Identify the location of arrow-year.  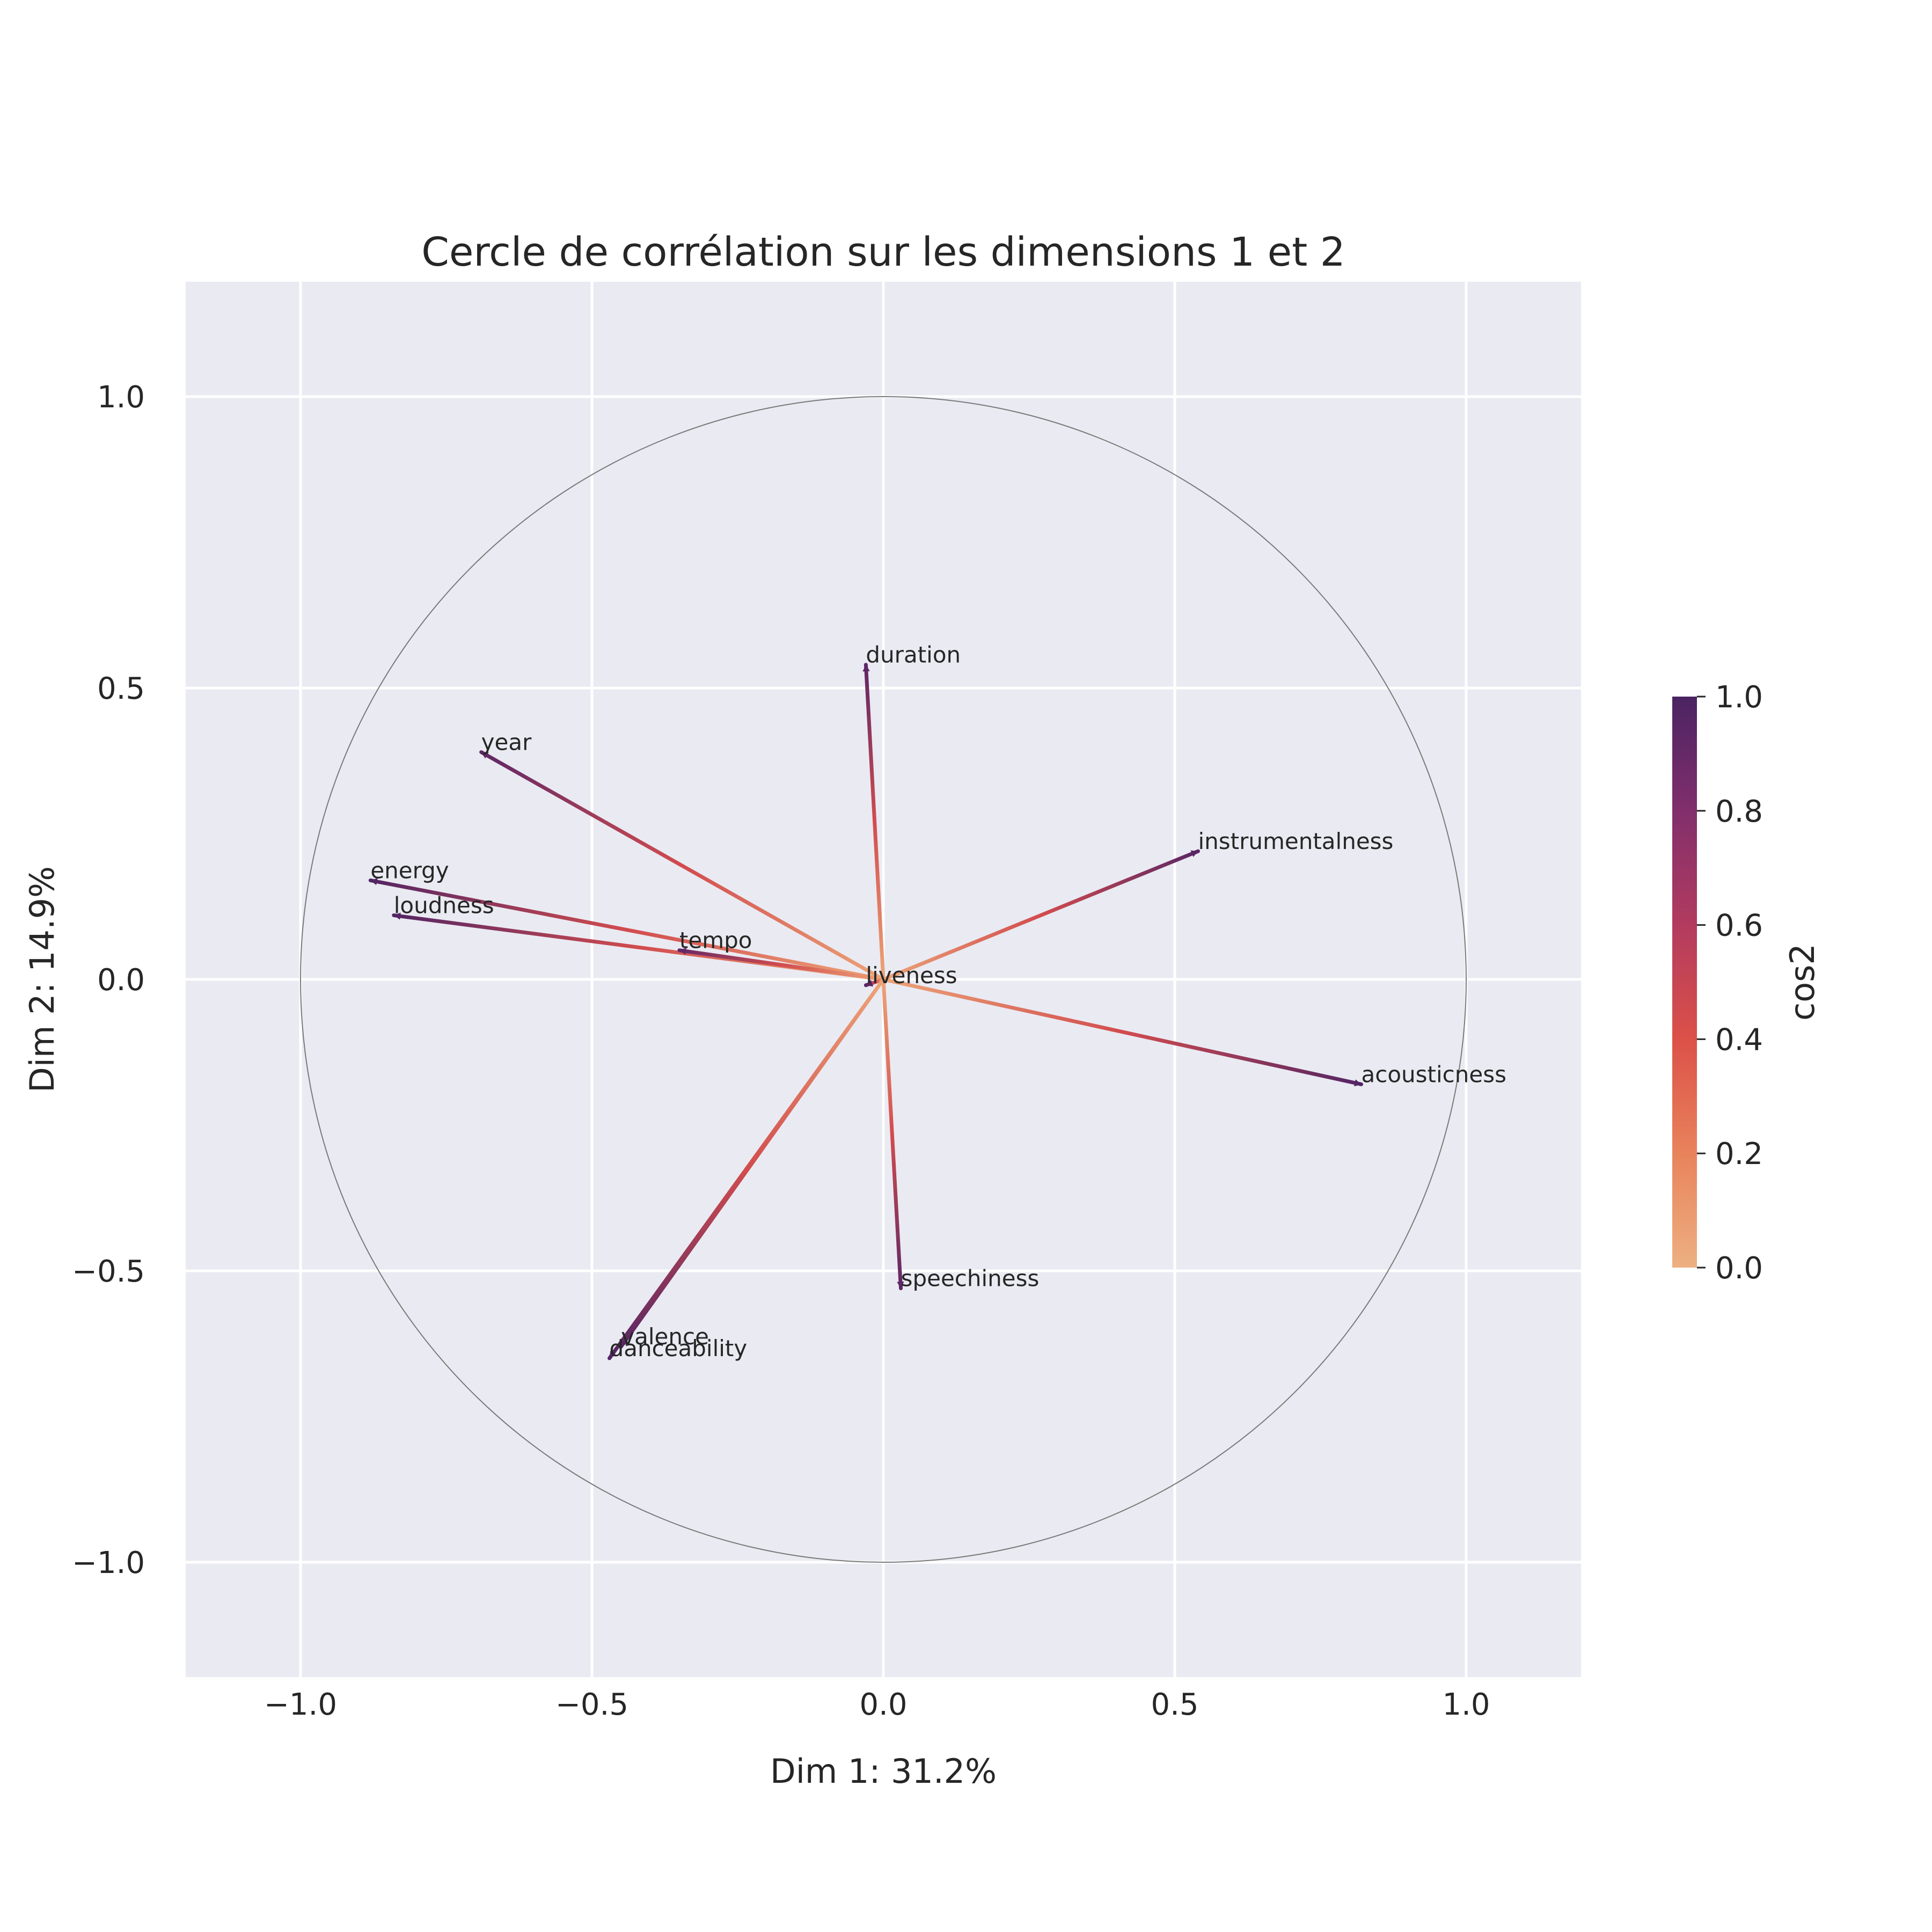
(682, 866).